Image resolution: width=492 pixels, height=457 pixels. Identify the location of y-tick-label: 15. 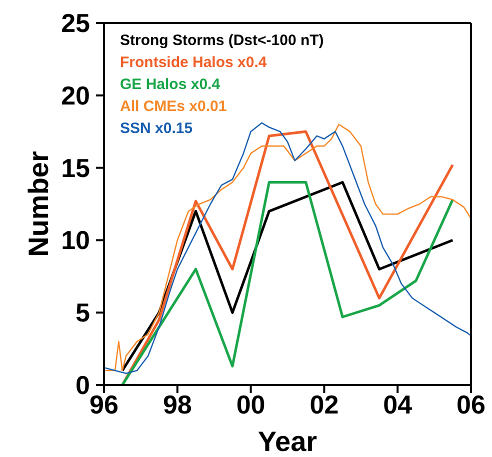
(75, 167).